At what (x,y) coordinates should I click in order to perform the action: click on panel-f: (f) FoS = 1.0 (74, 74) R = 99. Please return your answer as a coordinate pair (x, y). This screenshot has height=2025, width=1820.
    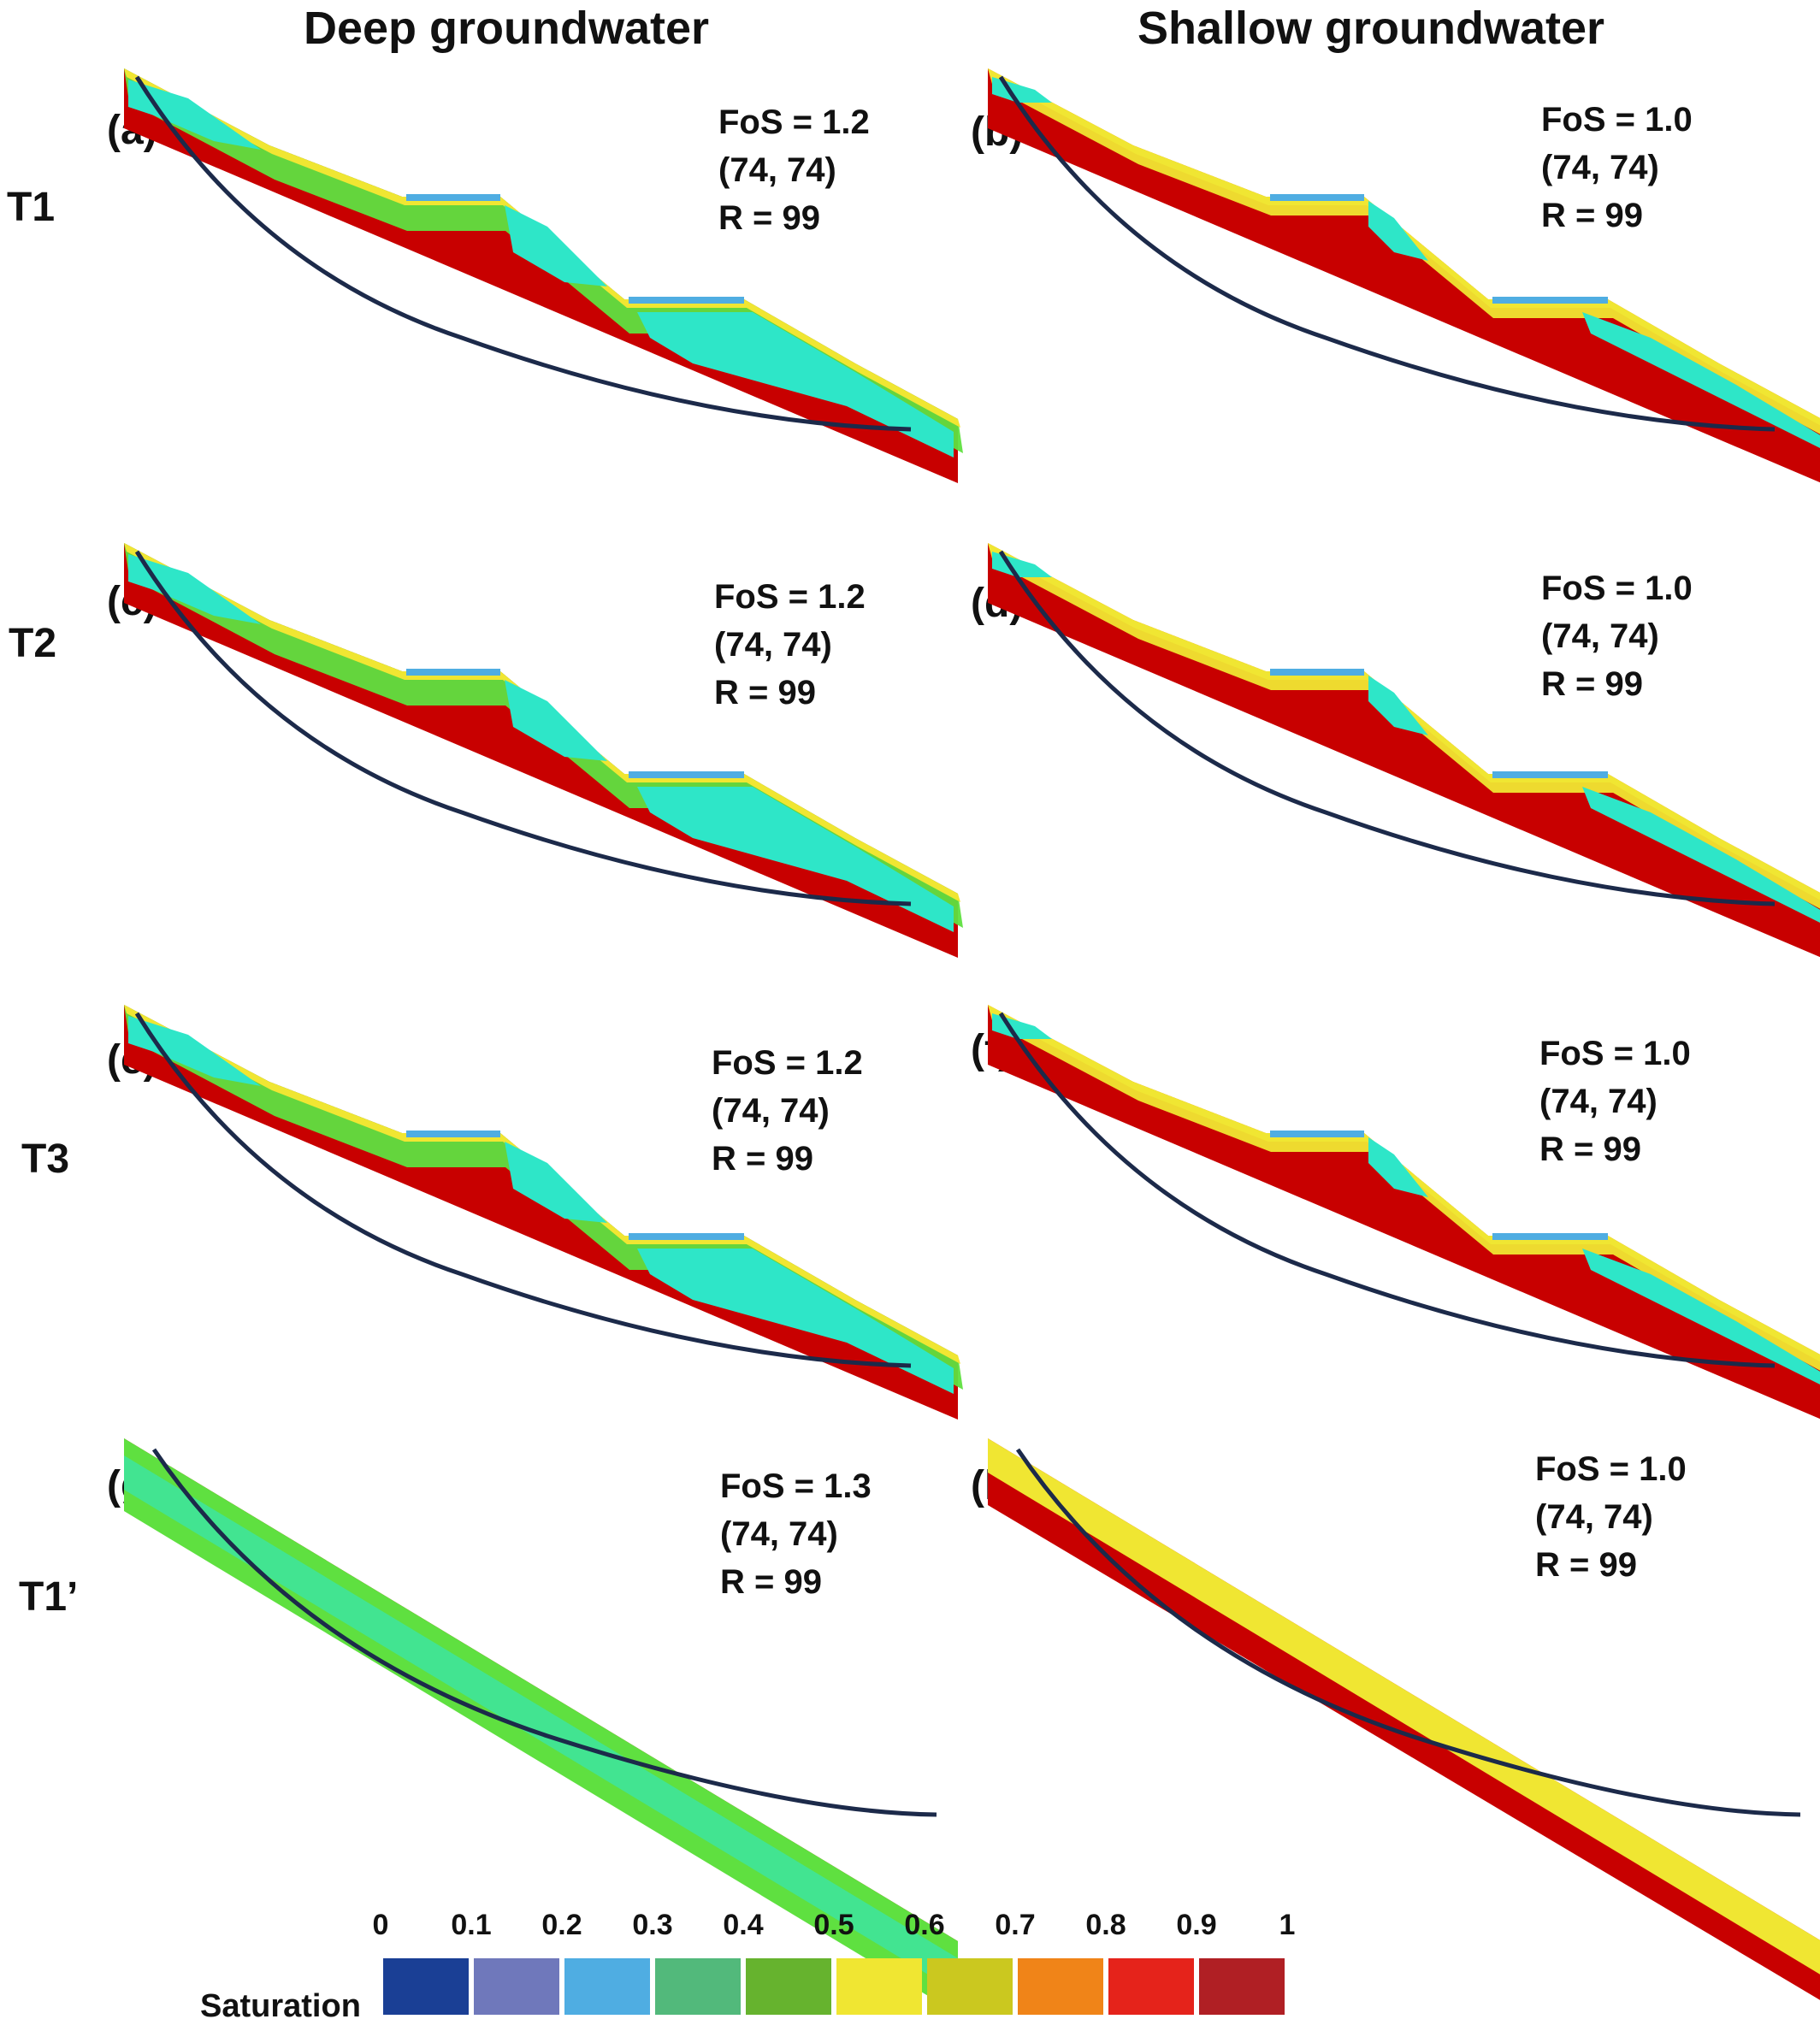
    Looking at the image, I should click on (1393, 1251).